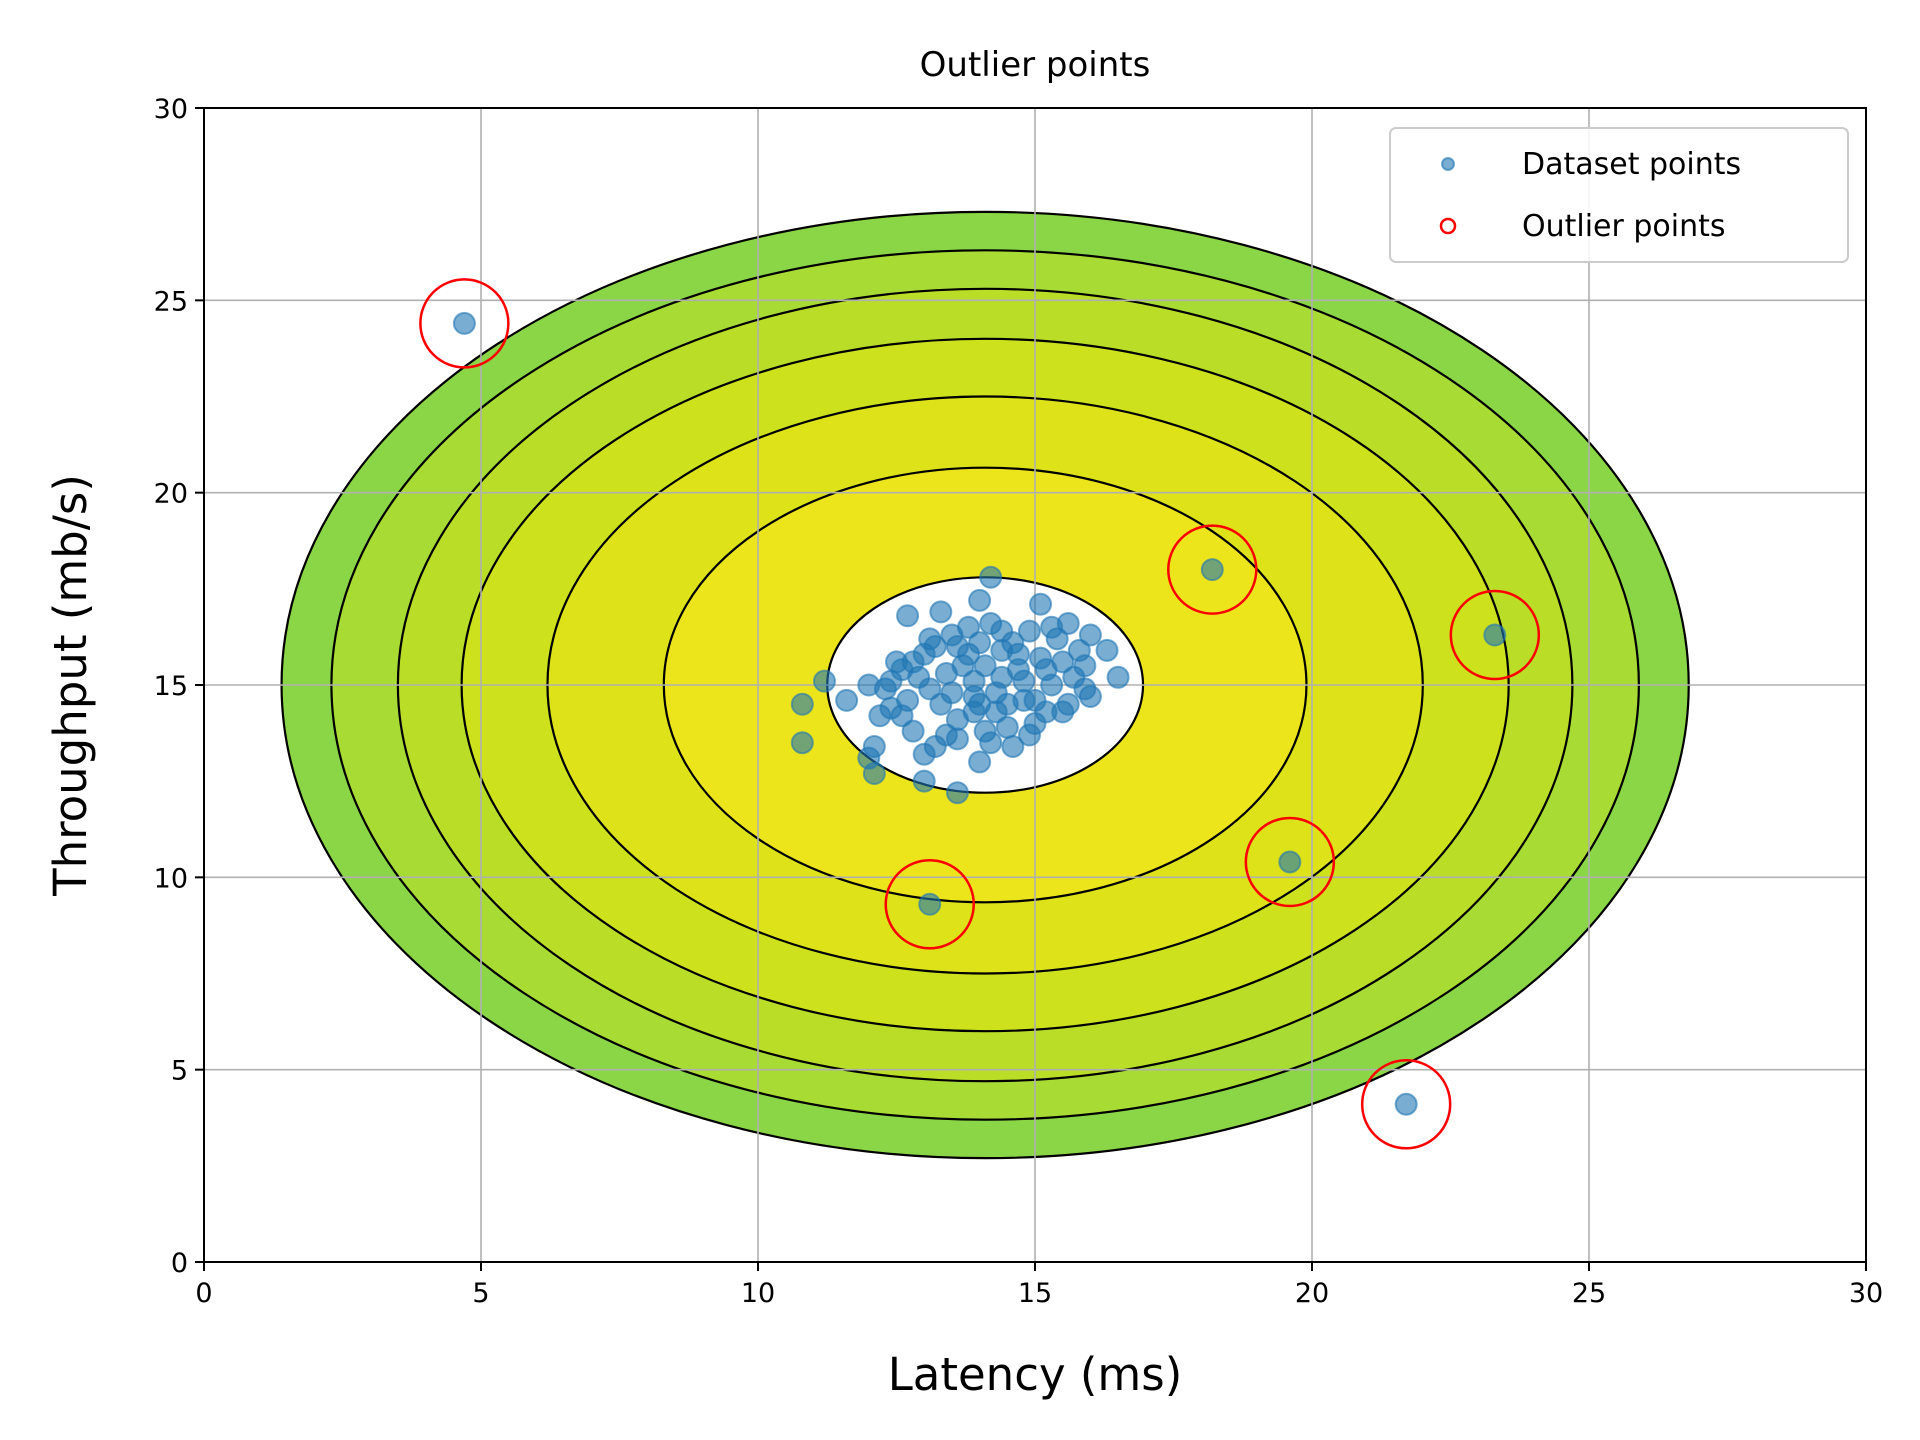 This screenshot has width=1920, height=1440. I want to click on legend: Dataset points Outlier points, so click(1619, 195).